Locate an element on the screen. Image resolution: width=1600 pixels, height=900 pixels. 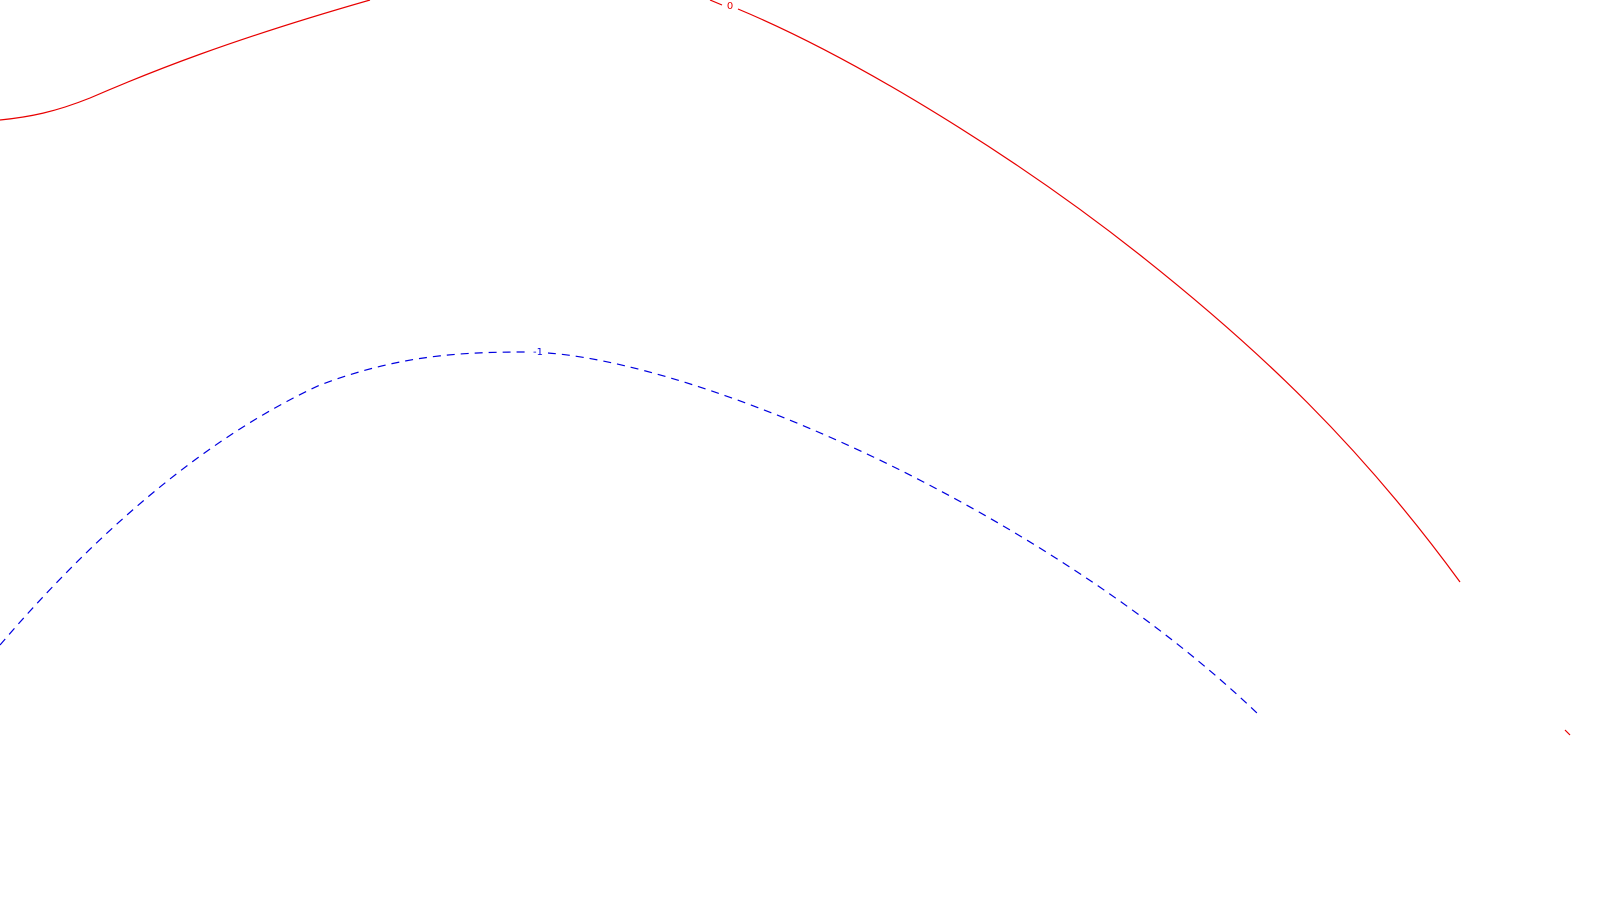
contour-zero-right-segment is located at coordinates (716, 3).